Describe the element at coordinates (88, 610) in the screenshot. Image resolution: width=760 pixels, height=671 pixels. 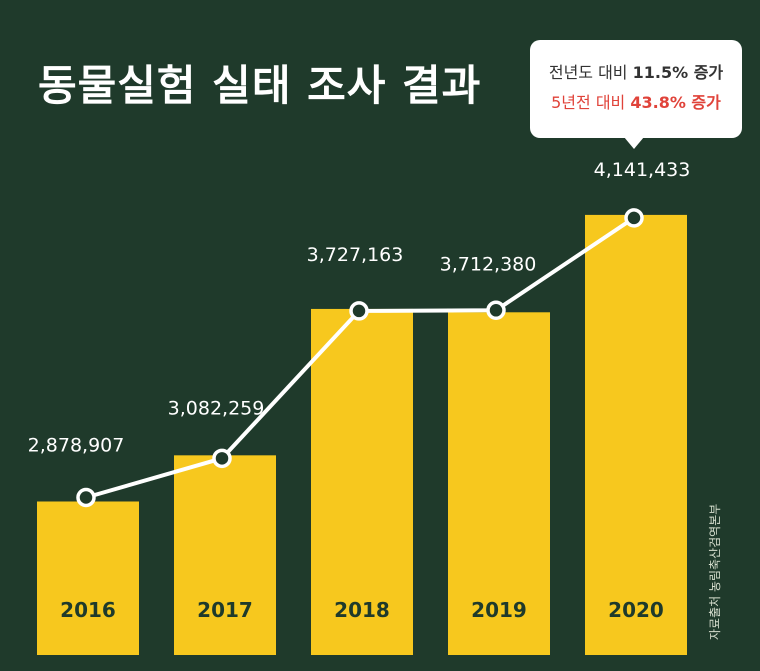
I see `year-label-2016: 2016` at that location.